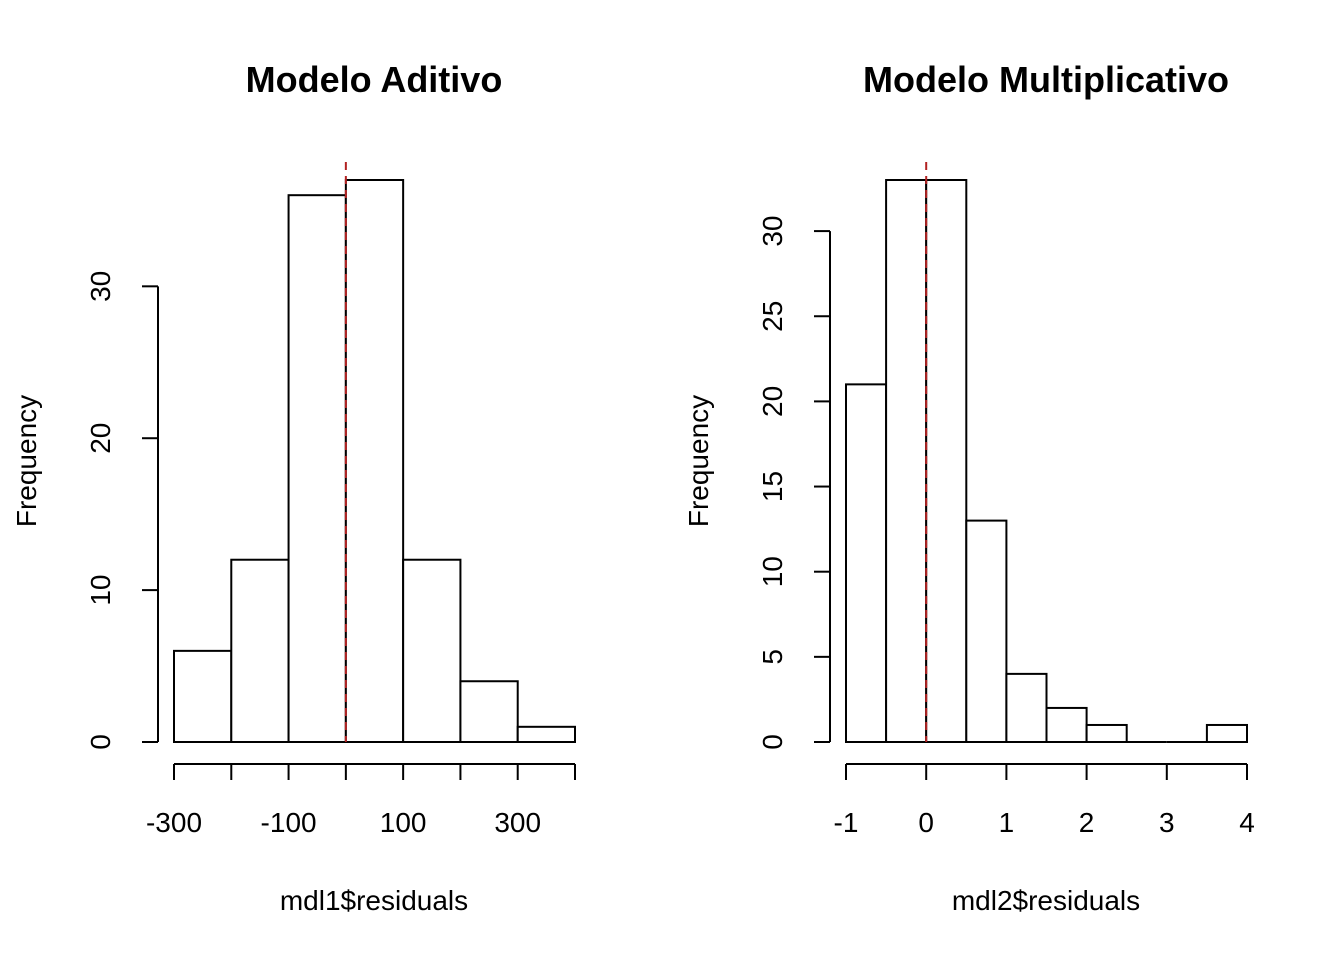 The height and width of the screenshot is (960, 1344). What do you see at coordinates (174, 822) in the screenshot?
I see `x-tick-label: -300` at bounding box center [174, 822].